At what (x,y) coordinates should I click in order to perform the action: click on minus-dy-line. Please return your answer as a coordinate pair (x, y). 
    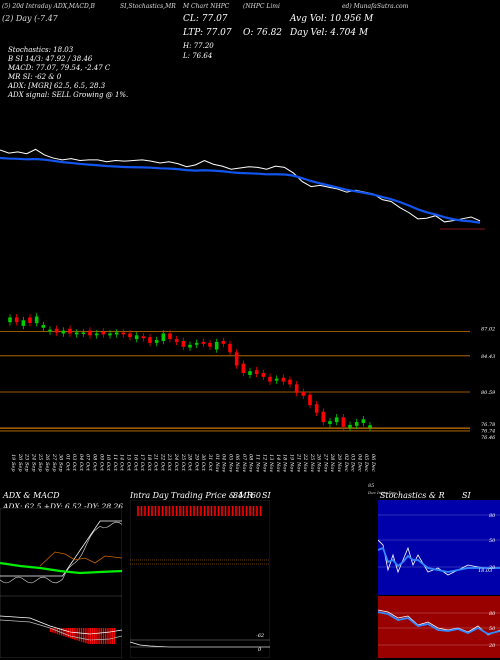
    Looking at the image, I should click on (80, 559).